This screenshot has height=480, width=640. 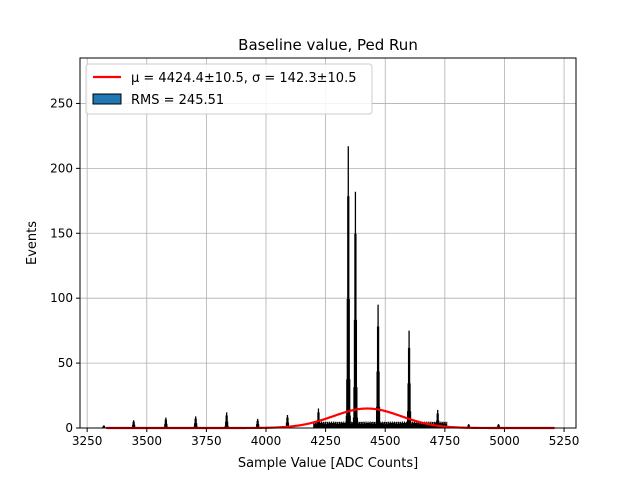 I want to click on y-axis-label: Events, so click(x=32, y=243).